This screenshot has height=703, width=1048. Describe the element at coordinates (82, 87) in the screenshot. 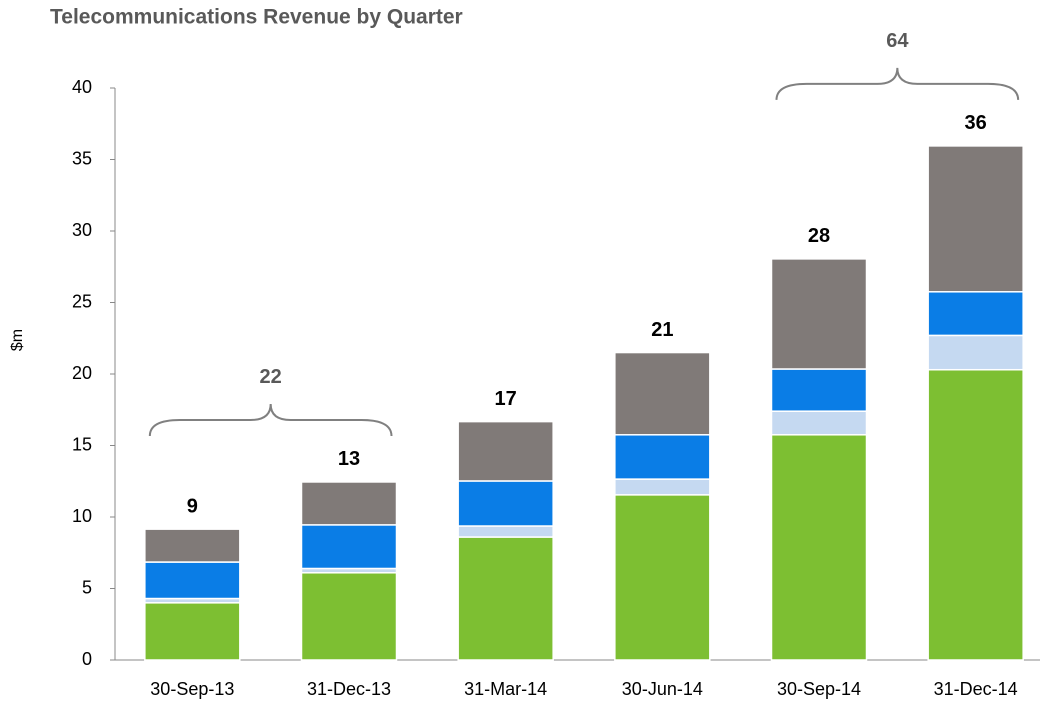

I see `y-tick-label: 40` at that location.